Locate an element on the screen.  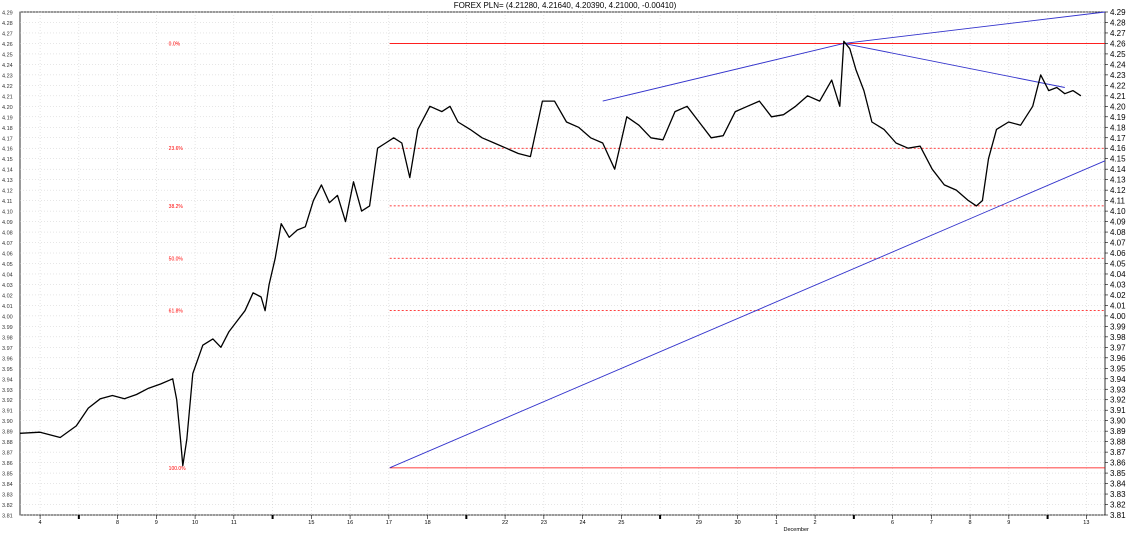
x-month-label: December is located at coordinates (797, 530).